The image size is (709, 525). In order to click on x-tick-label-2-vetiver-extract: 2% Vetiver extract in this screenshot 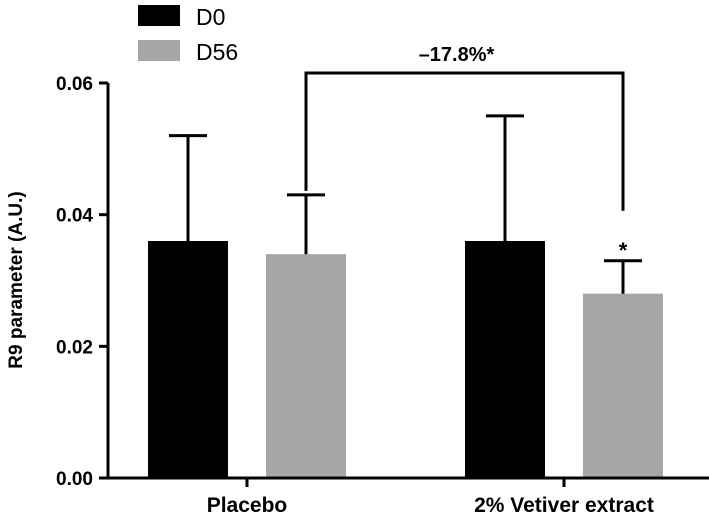, I will do `click(564, 505)`.